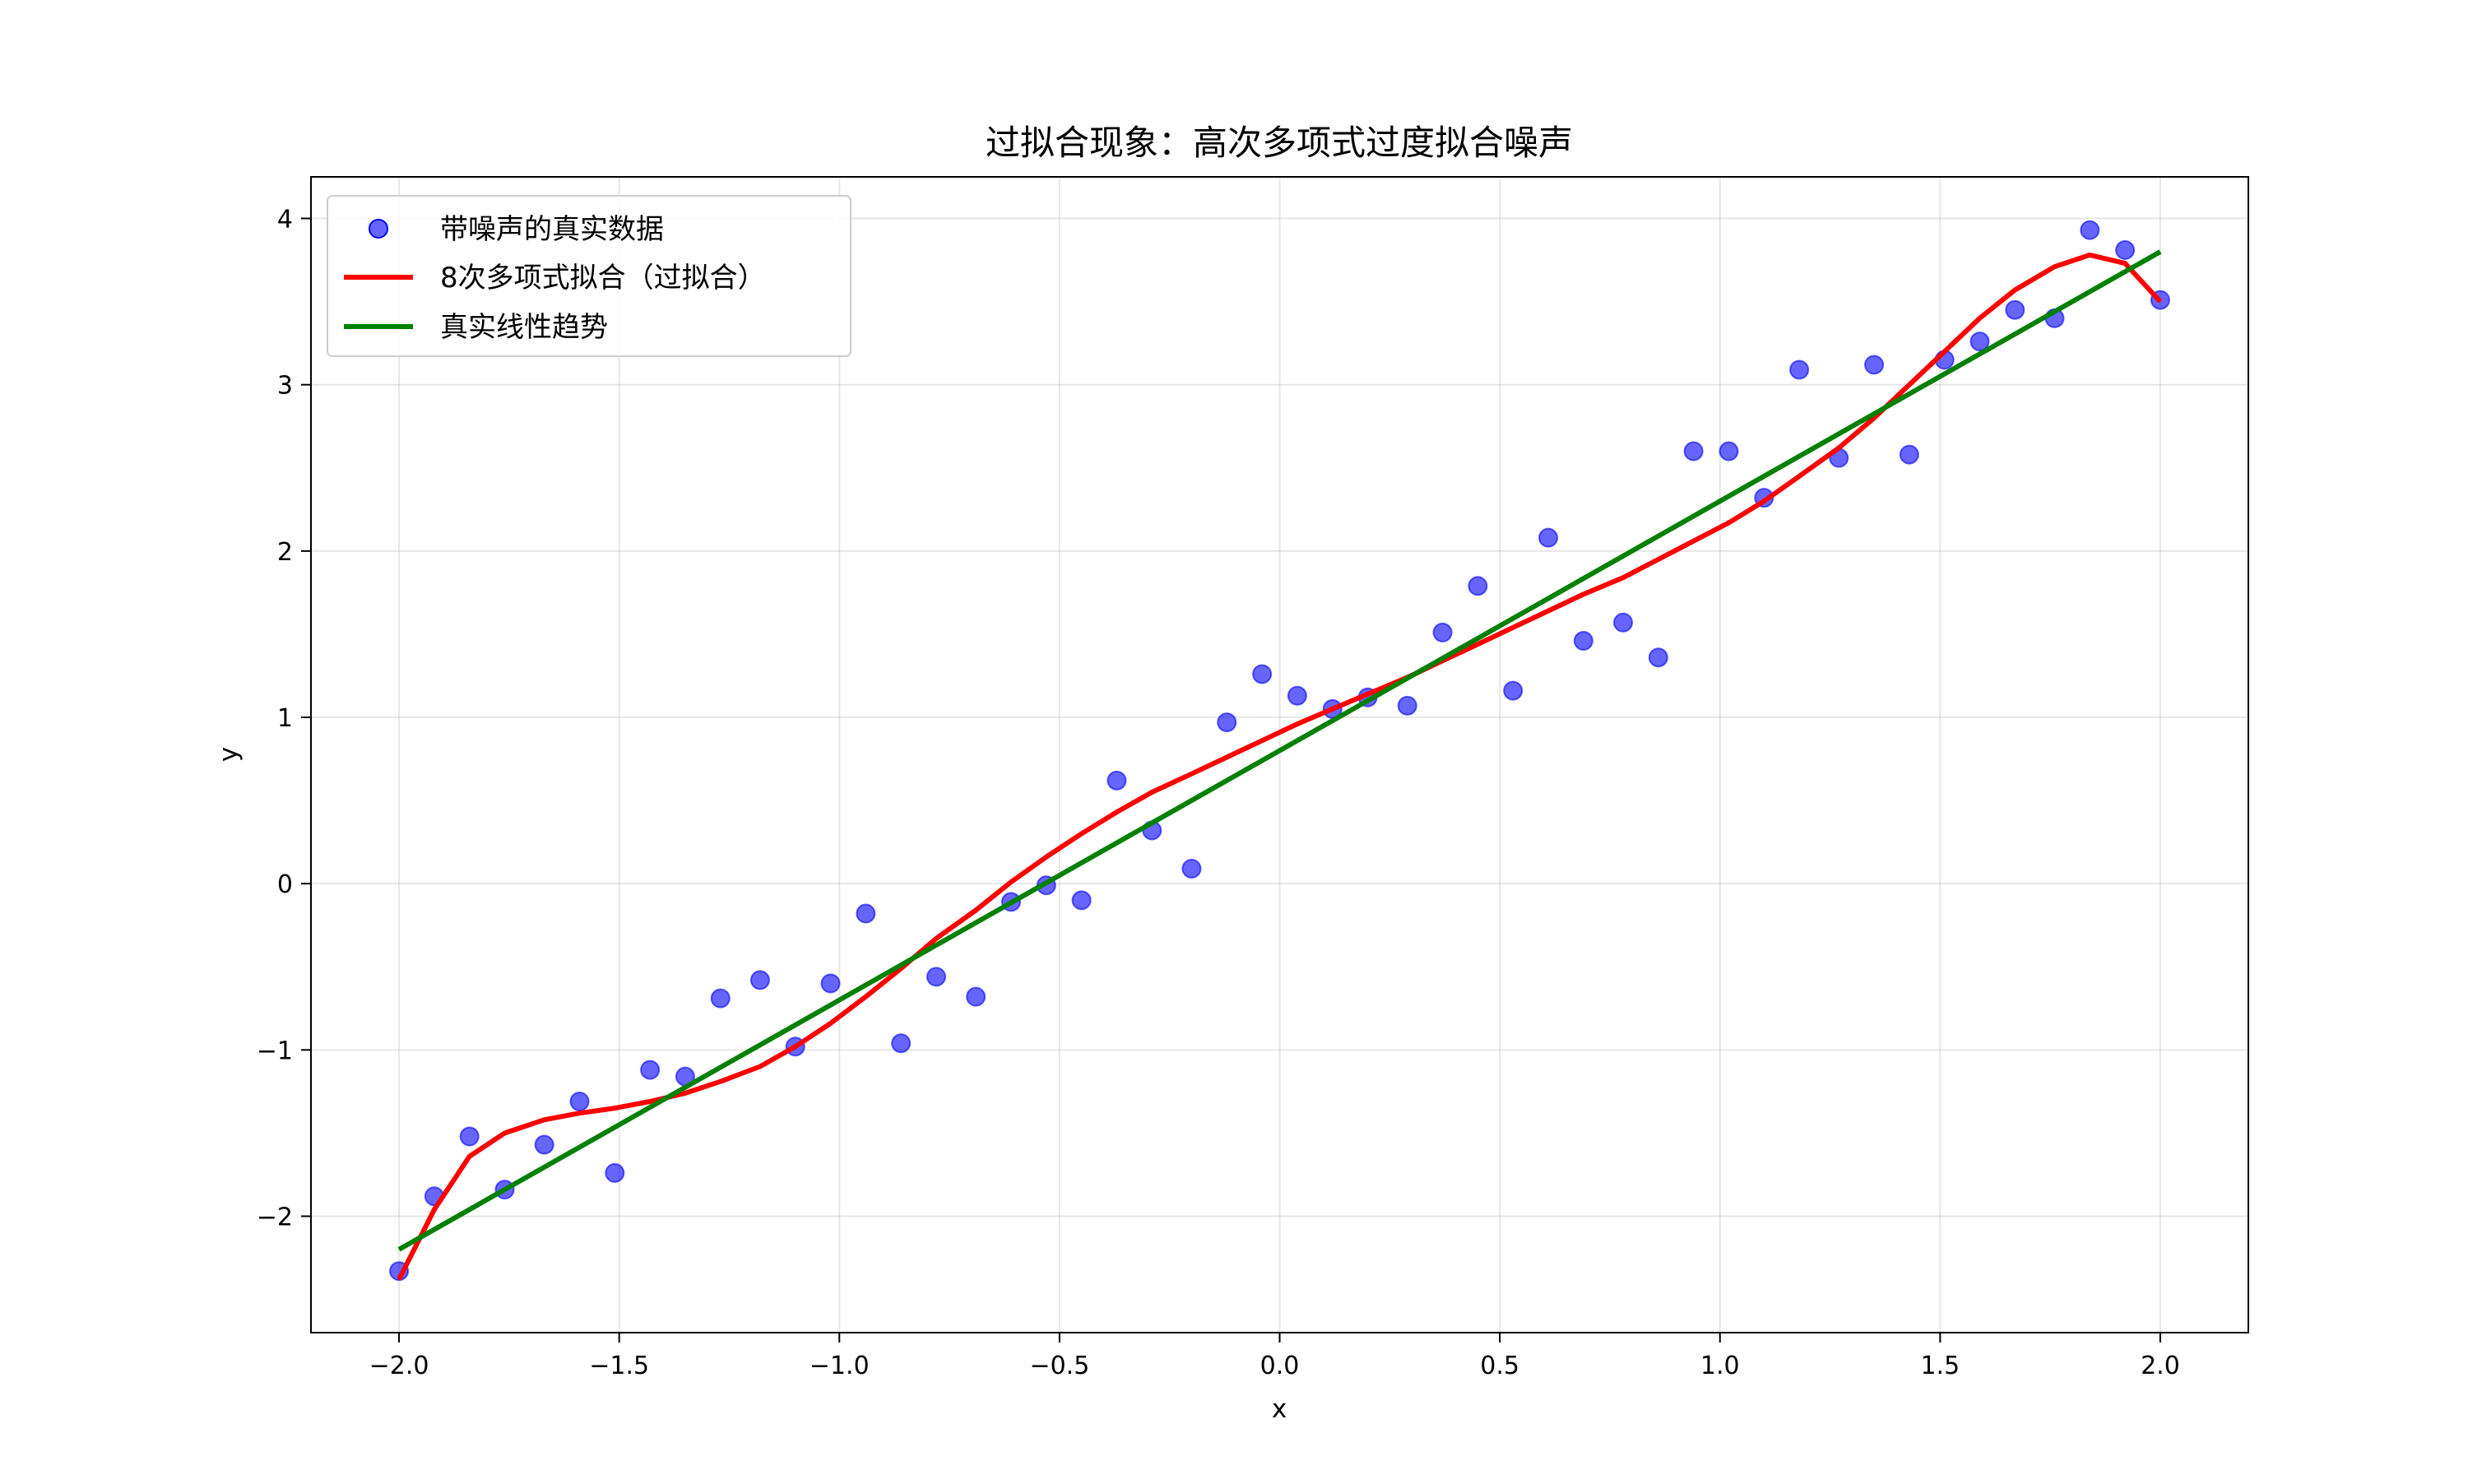 The width and height of the screenshot is (2468, 1484). I want to click on chart-title: 过拟合现象：高次多项式过度拟合噪声, so click(1279, 143).